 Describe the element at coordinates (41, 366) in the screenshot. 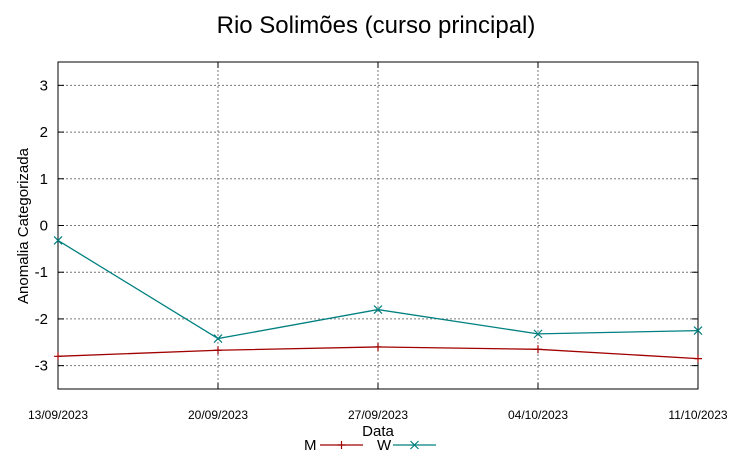

I see `y-tick-label: -3` at that location.